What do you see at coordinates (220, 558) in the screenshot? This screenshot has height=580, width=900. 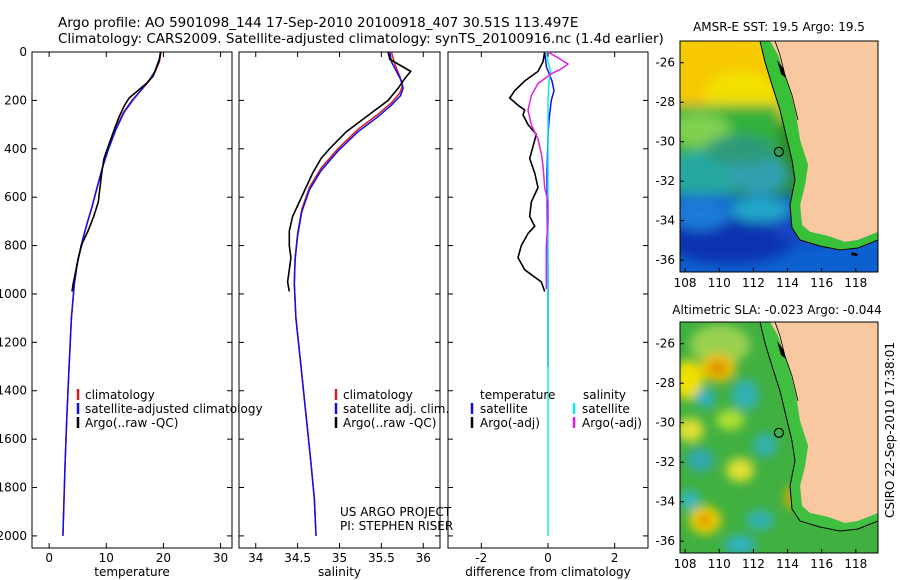 I see `temperature-xtick-label: 30` at bounding box center [220, 558].